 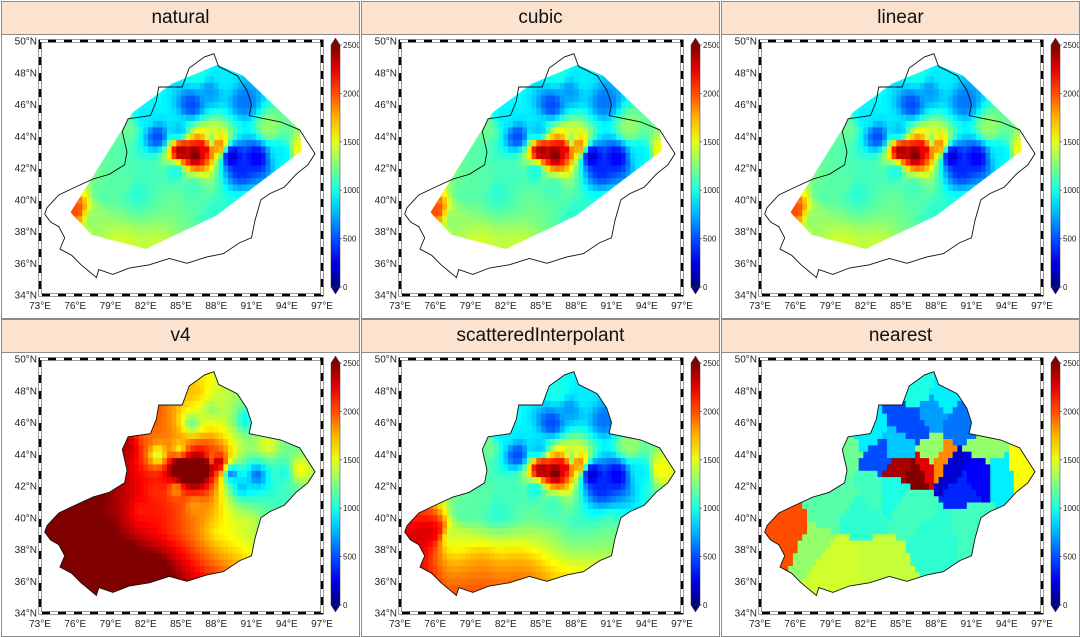 What do you see at coordinates (900, 336) in the screenshot?
I see `panel-title: nearest` at bounding box center [900, 336].